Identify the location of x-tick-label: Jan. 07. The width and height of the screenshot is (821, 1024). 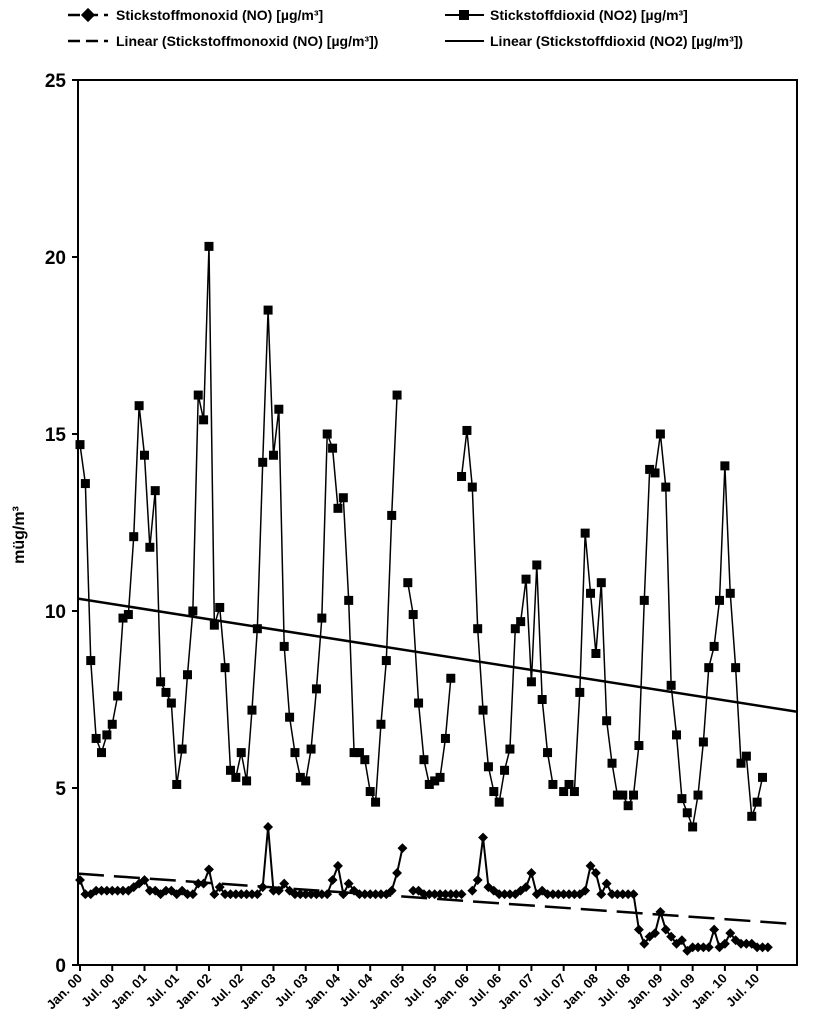
(516, 992).